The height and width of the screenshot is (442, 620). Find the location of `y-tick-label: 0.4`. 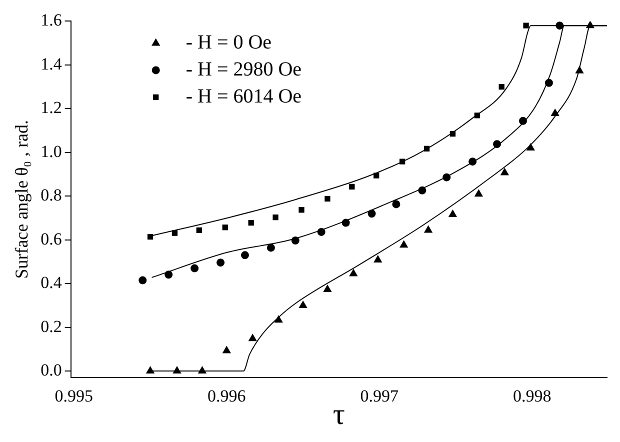

y-tick-label: 0.4 is located at coordinates (51, 282).